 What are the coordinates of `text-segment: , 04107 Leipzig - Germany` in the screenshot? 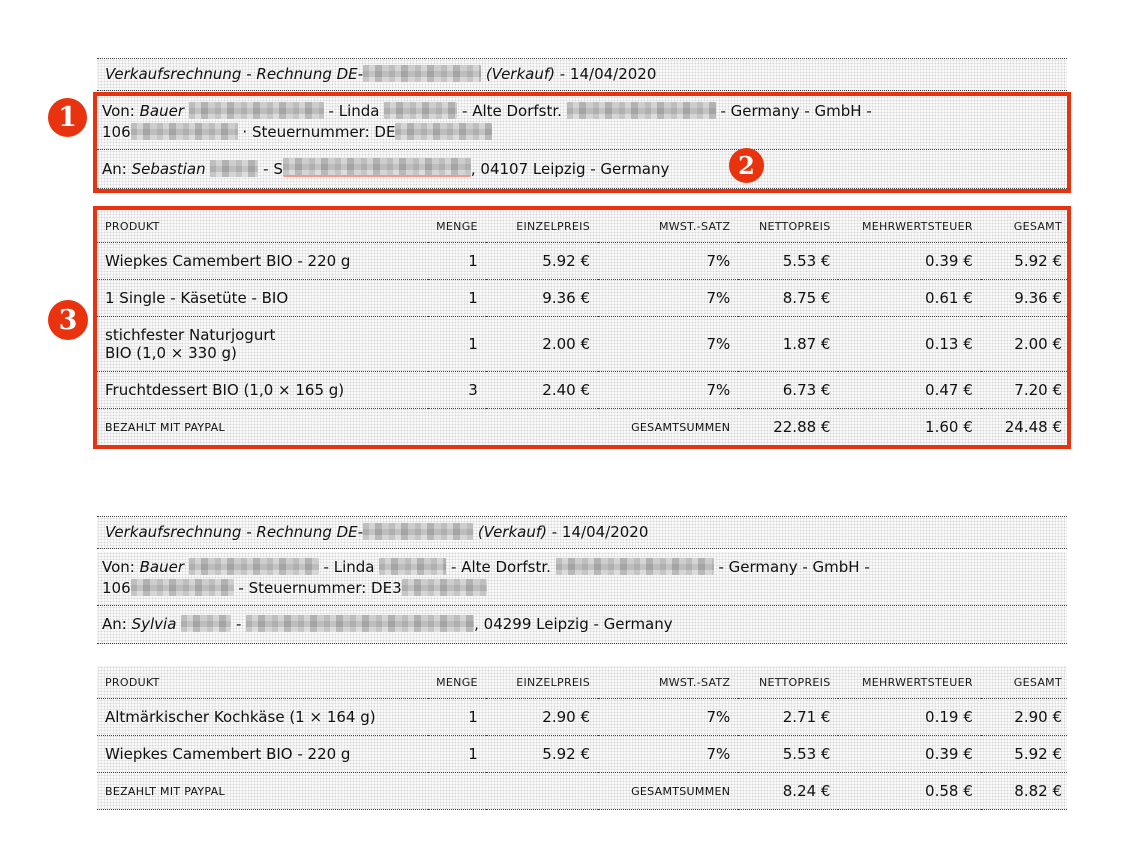 It's located at (570, 169).